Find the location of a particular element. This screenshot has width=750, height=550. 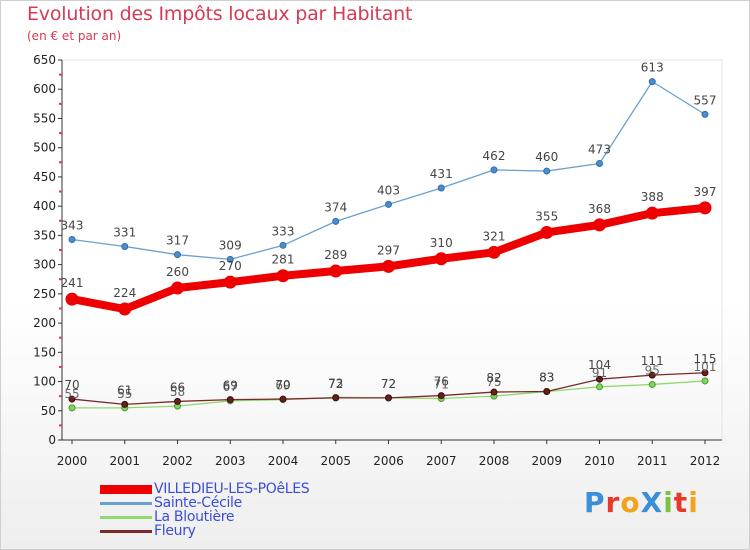

data-label: 260 is located at coordinates (177, 272).